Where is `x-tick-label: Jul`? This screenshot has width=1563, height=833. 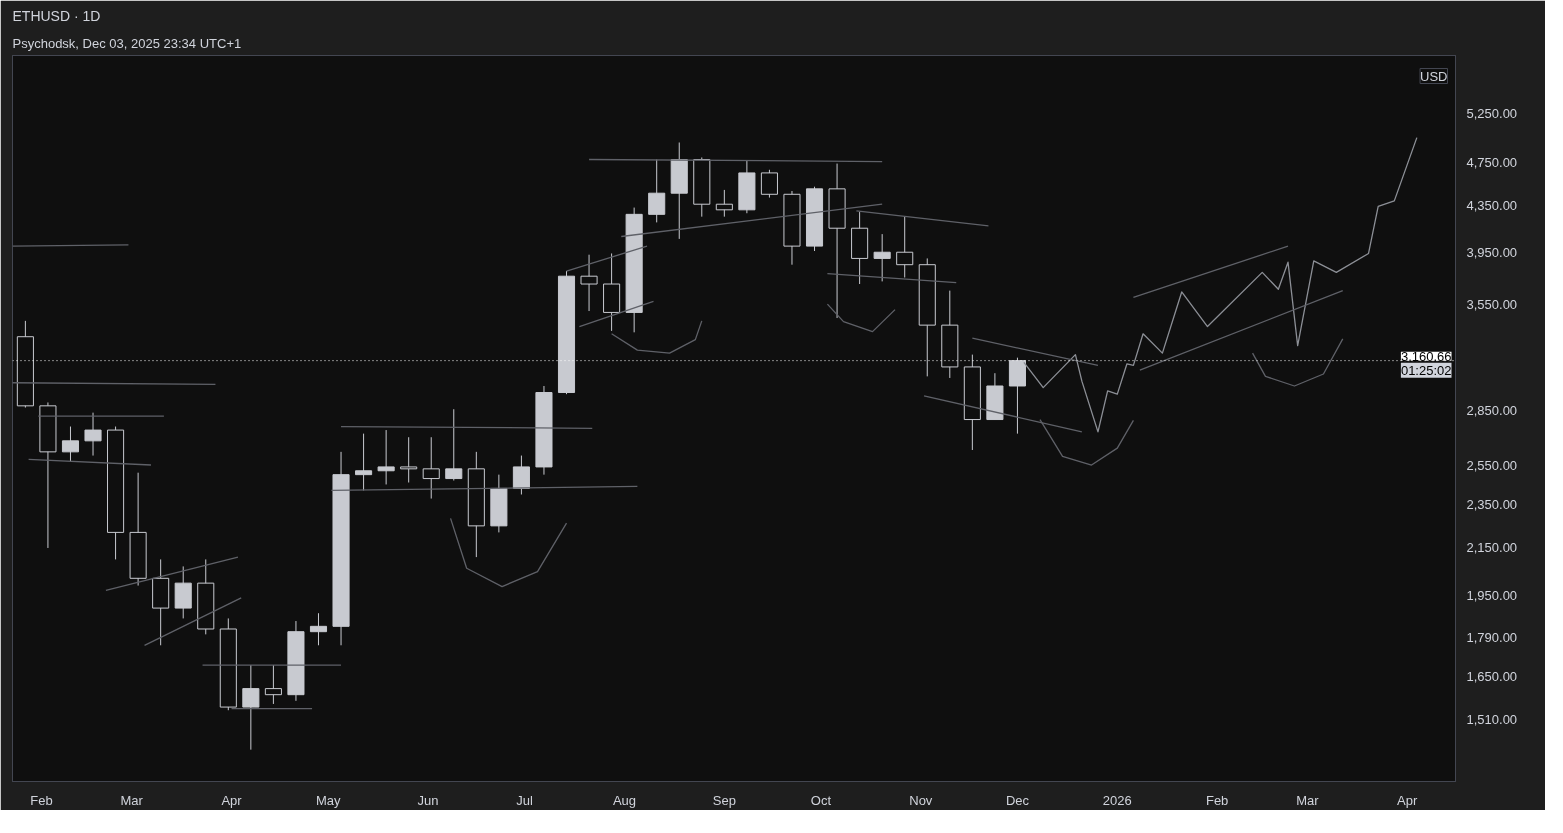
x-tick-label: Jul is located at coordinates (525, 800).